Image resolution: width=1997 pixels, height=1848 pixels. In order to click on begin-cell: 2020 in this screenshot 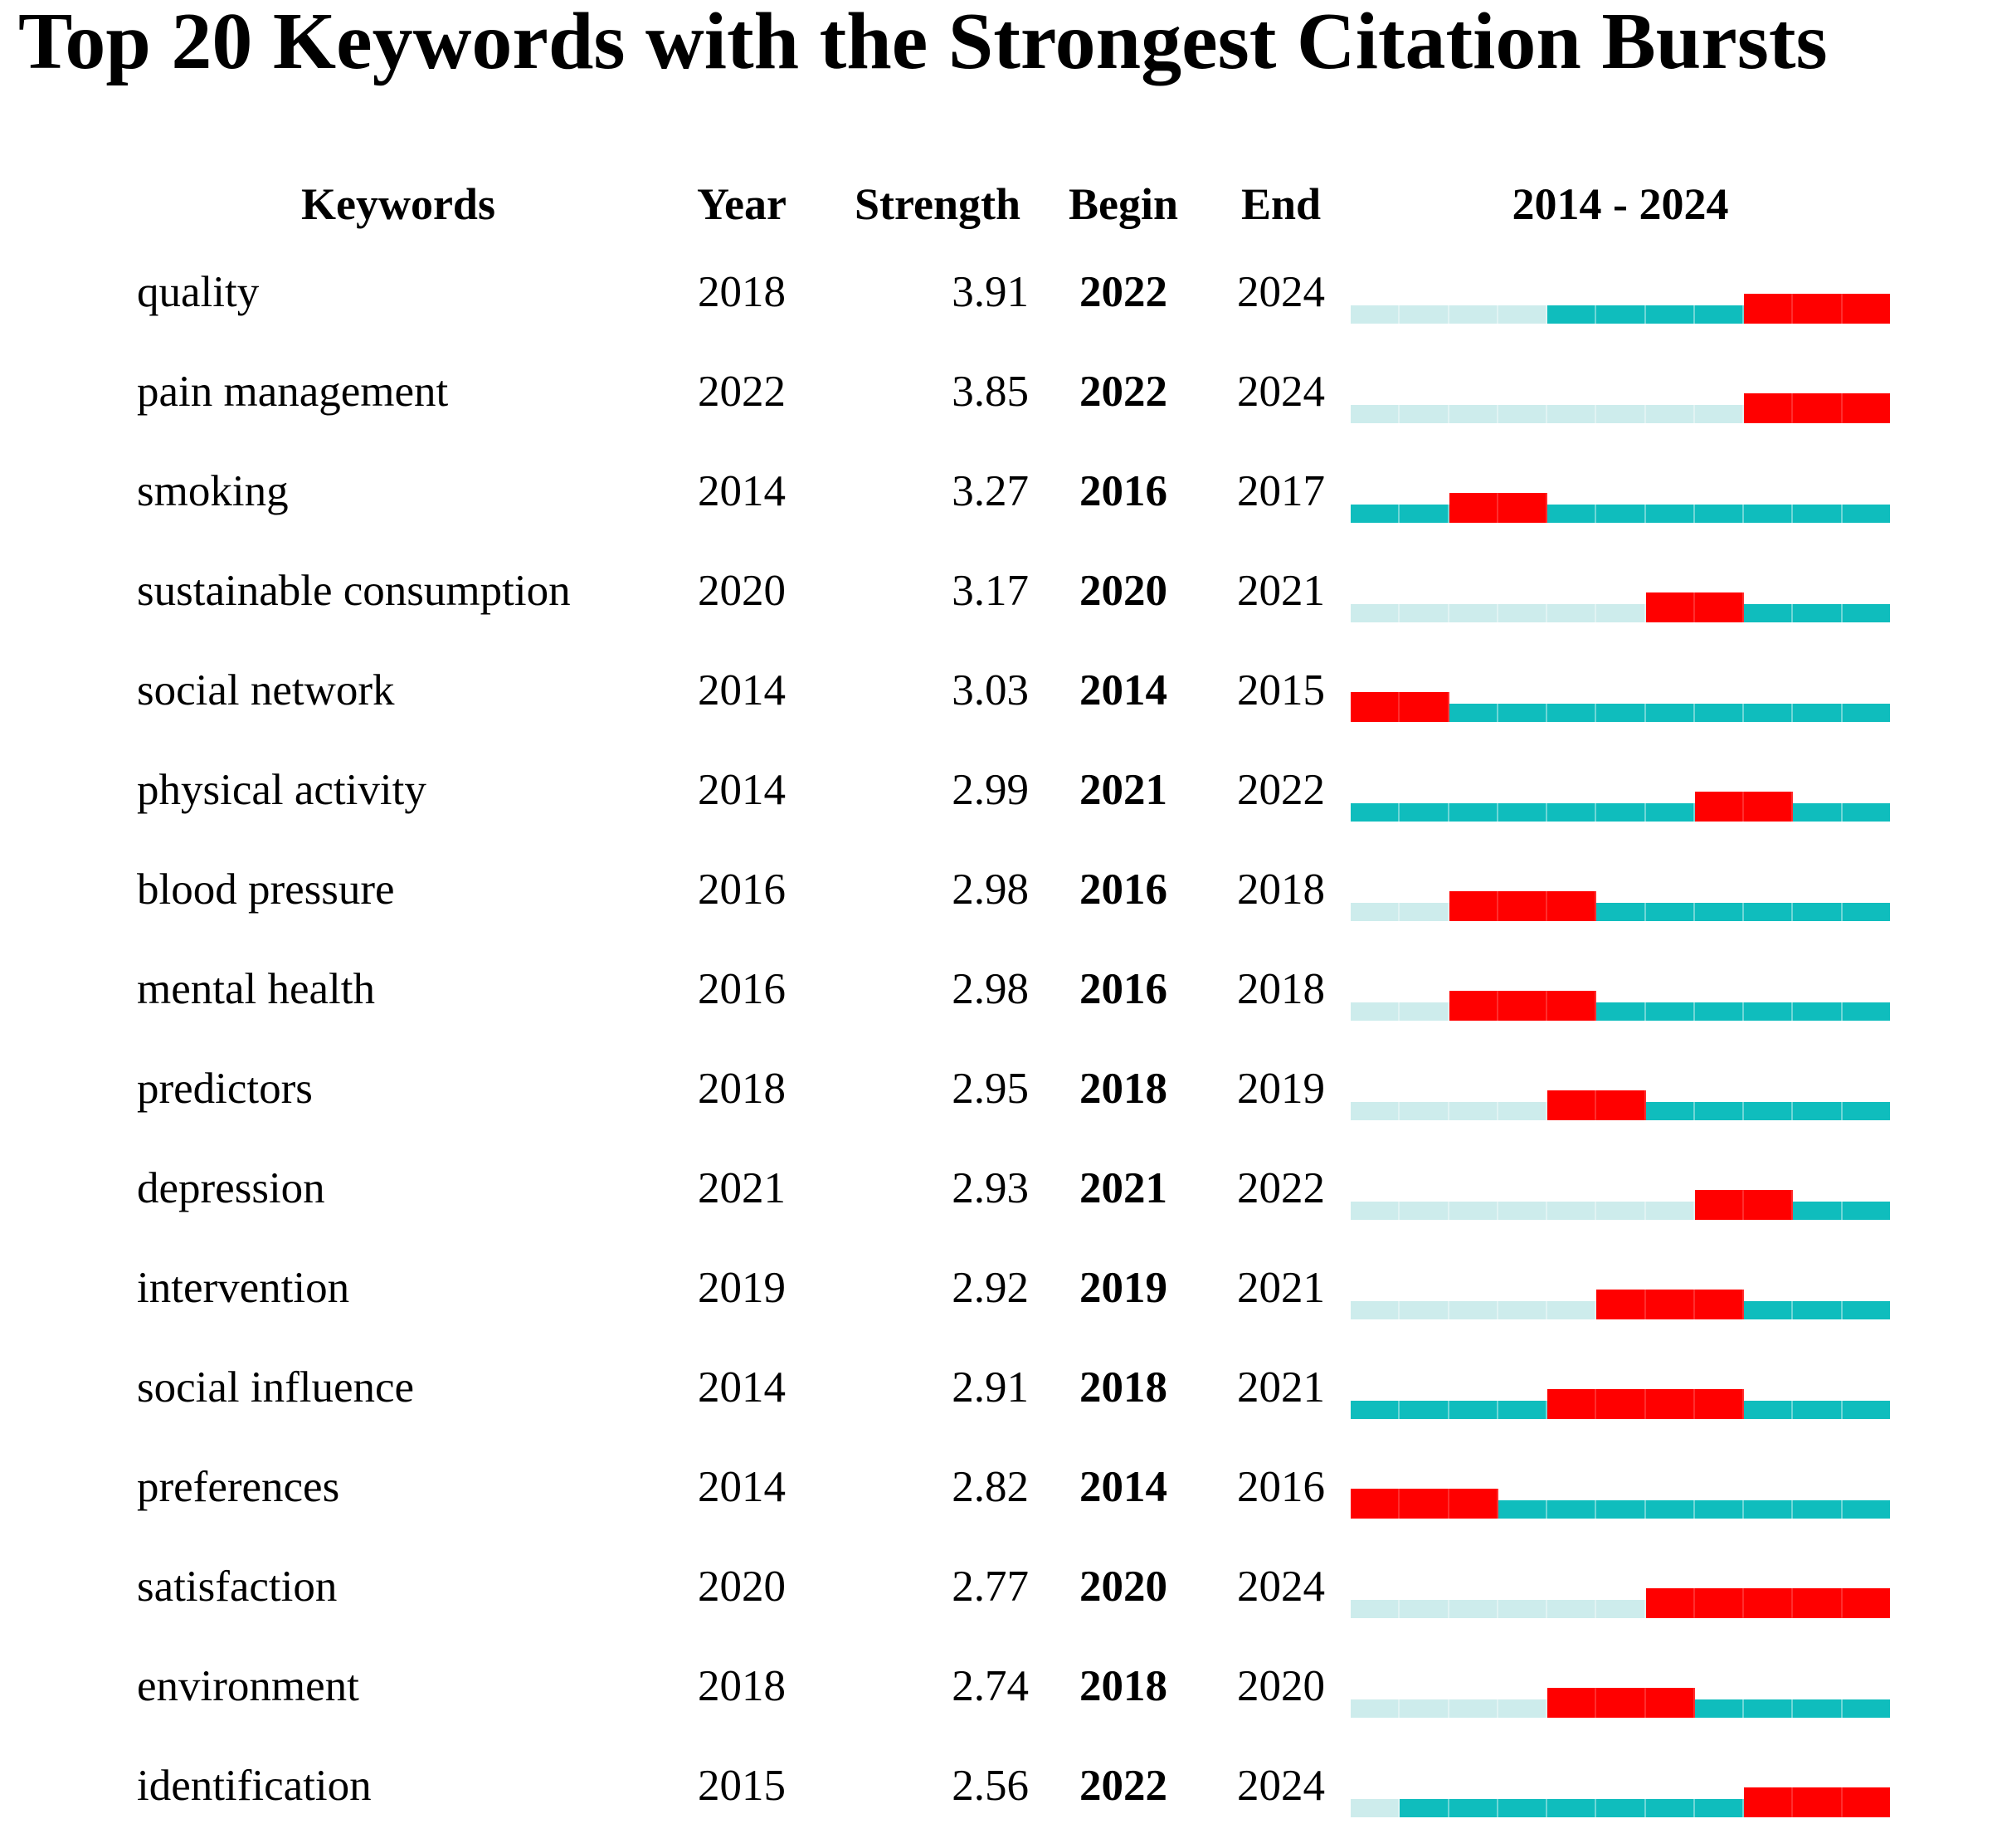, I will do `click(1123, 1587)`.